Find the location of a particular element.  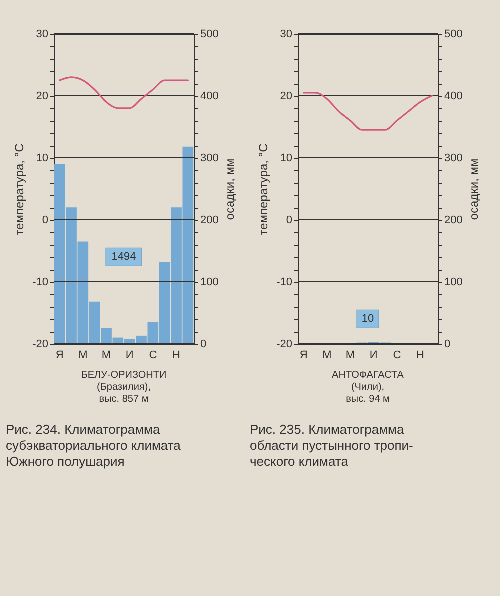

text: АНТОФАГАСТА (Чили), выс. 94 м is located at coordinates (368, 387).